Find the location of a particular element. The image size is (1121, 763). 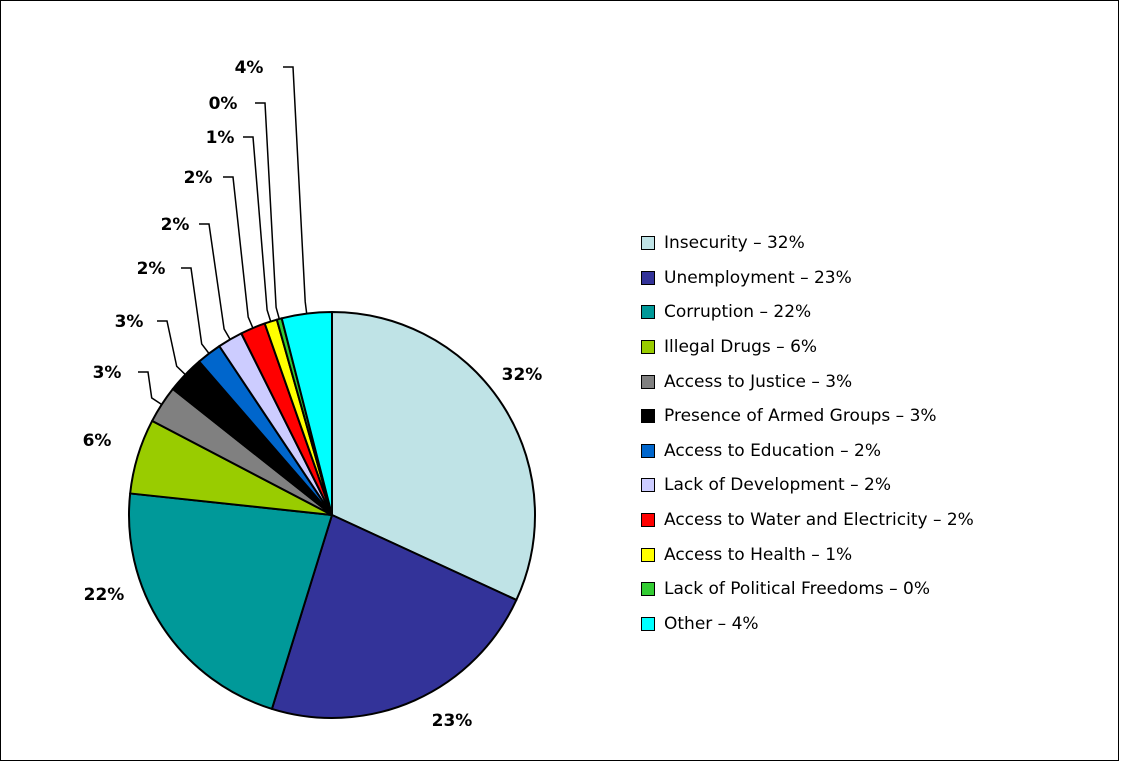

legend-item-unemployment: Unemployment – 23% is located at coordinates (807, 278).